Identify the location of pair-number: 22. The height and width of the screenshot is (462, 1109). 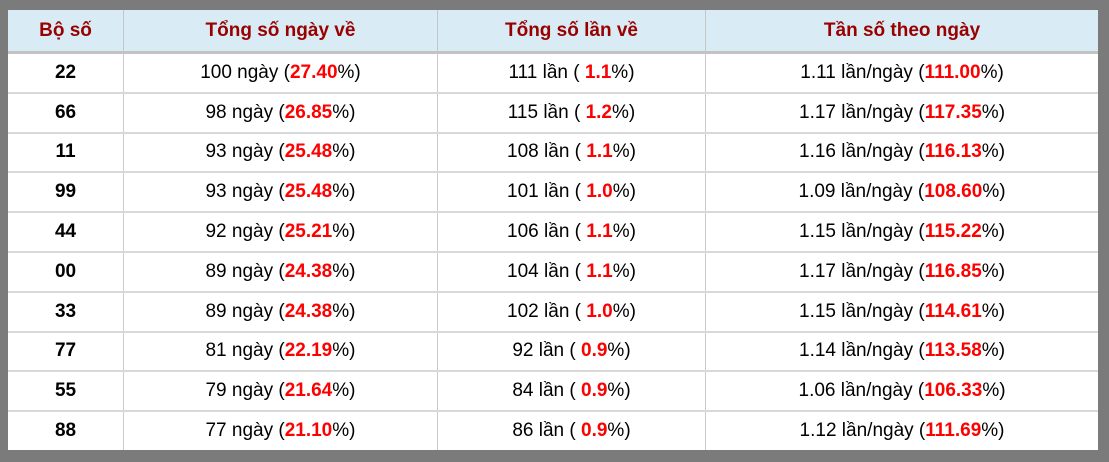
(65, 72).